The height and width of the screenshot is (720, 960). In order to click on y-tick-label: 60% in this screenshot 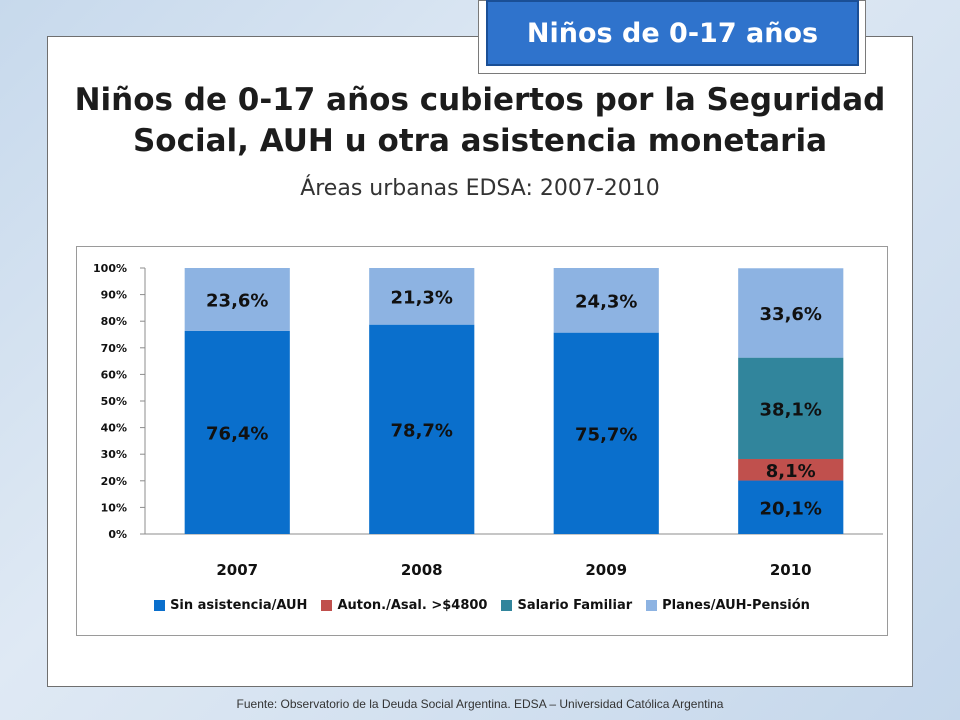, I will do `click(114, 374)`.